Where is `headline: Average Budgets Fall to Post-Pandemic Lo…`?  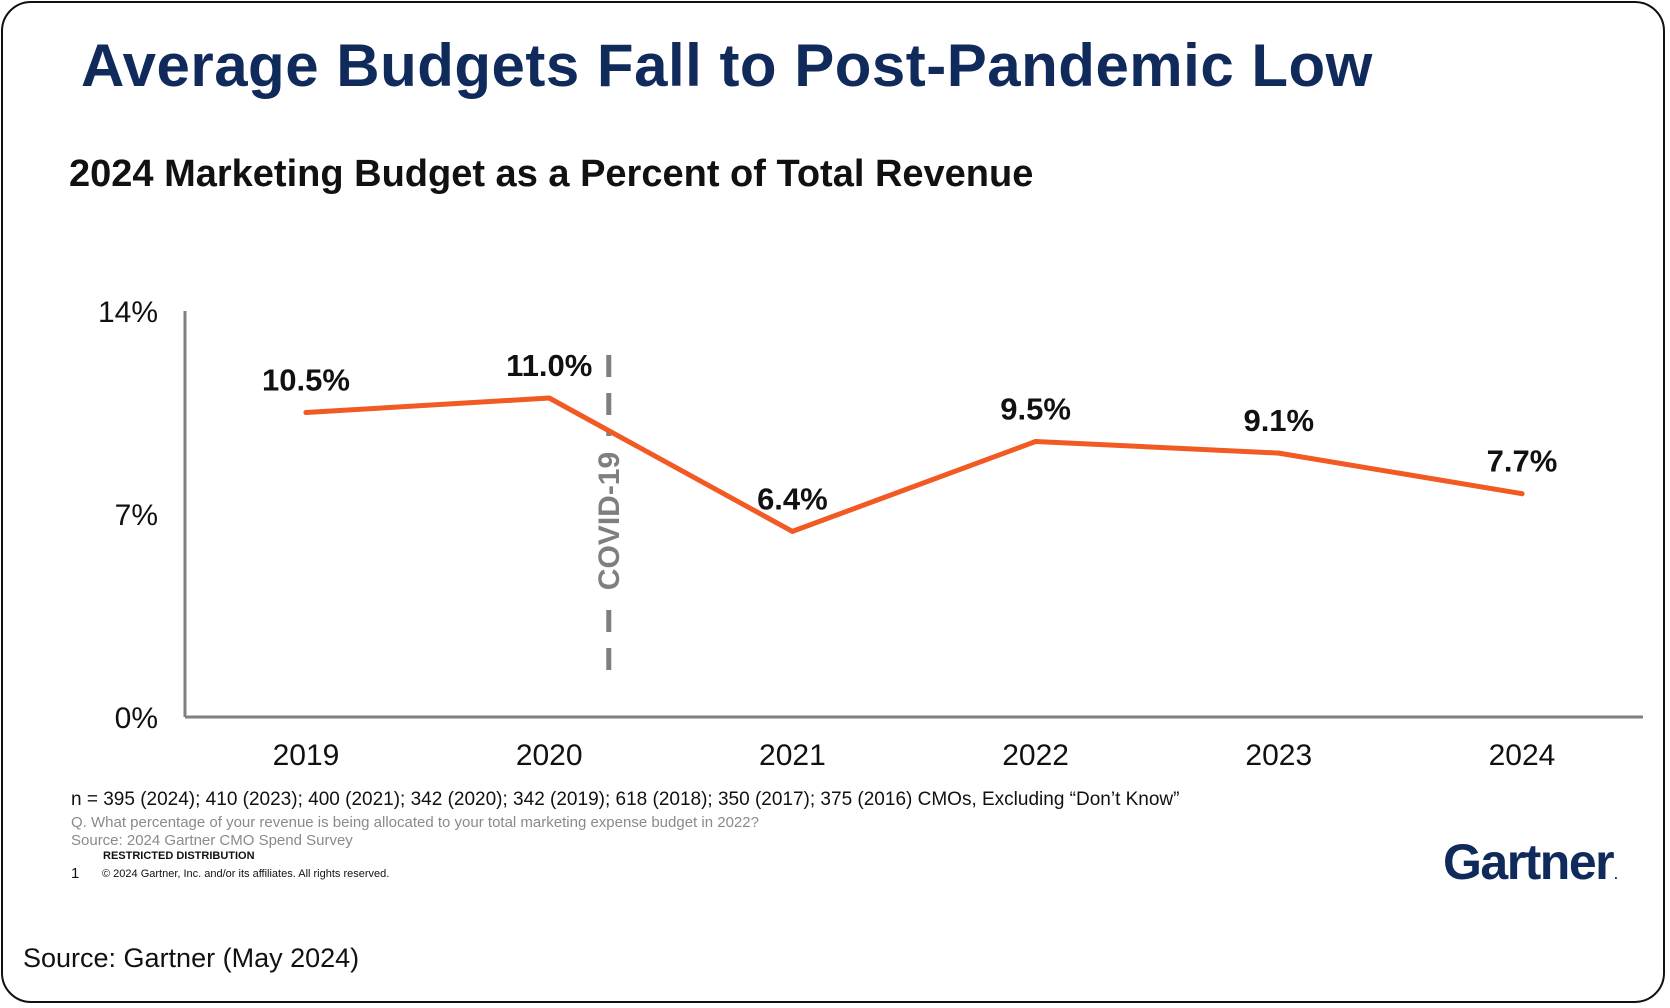
headline: Average Budgets Fall to Post-Pandemic Lo… is located at coordinates (727, 65).